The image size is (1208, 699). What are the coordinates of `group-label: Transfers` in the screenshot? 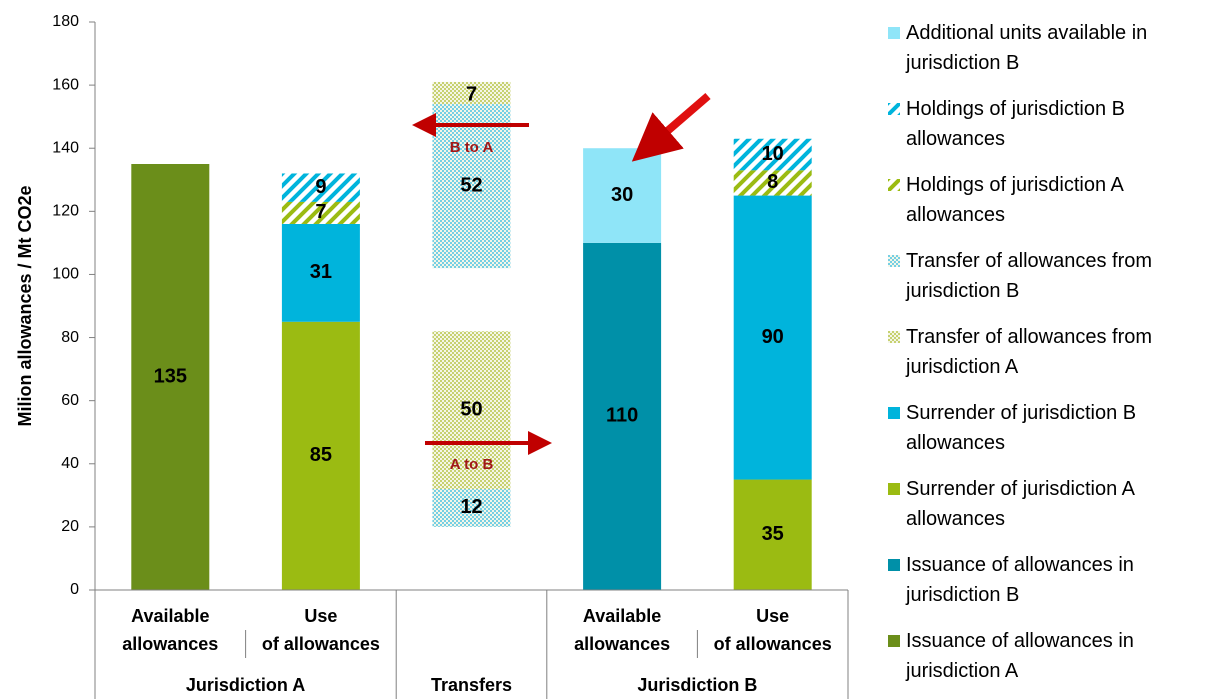 It's located at (471, 685).